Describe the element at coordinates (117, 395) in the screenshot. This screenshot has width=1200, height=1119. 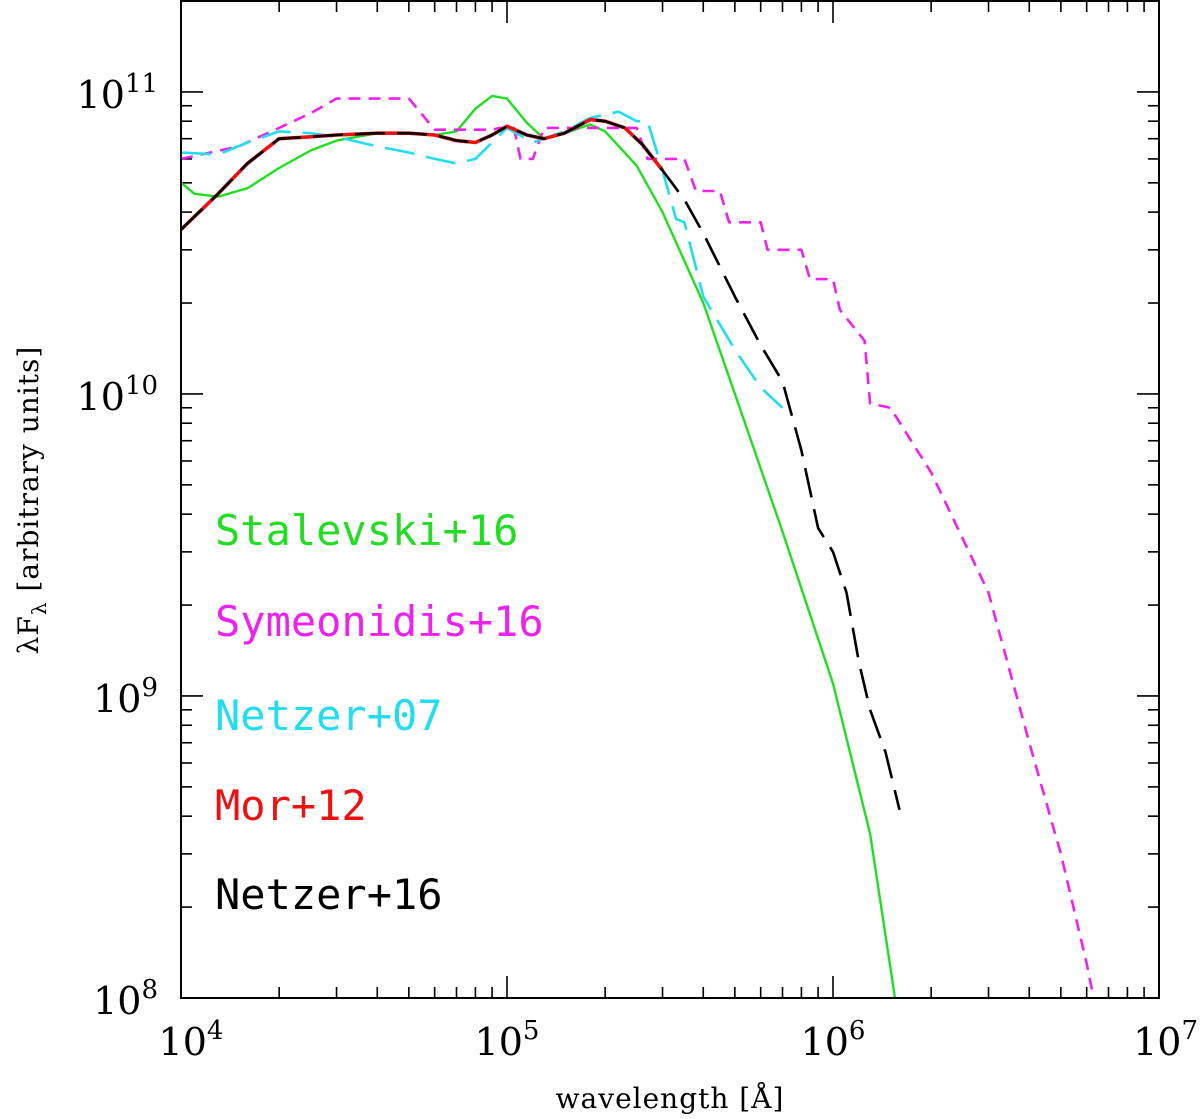
I see `y-tick-label: 1010` at that location.